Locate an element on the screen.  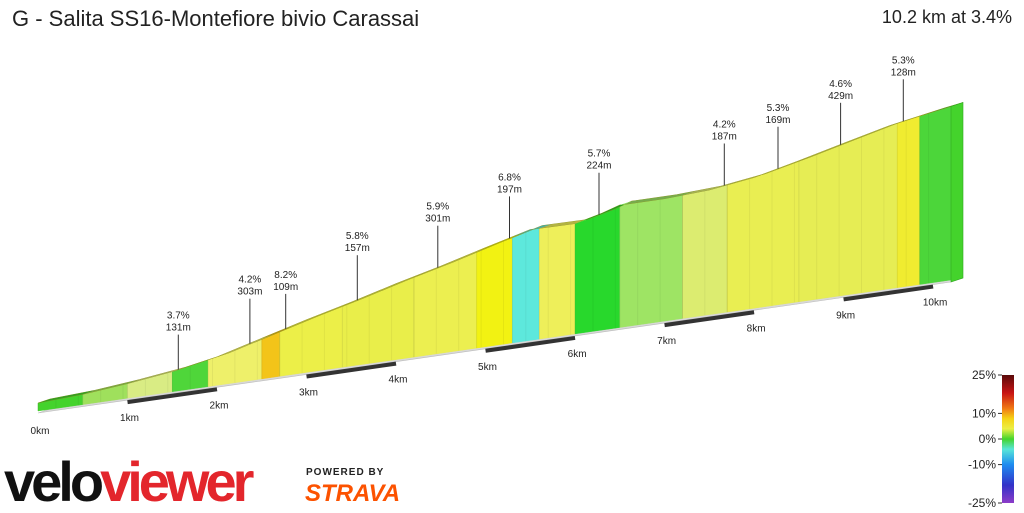
annotation-gradient-9: 4.6% is located at coordinates (840, 84).